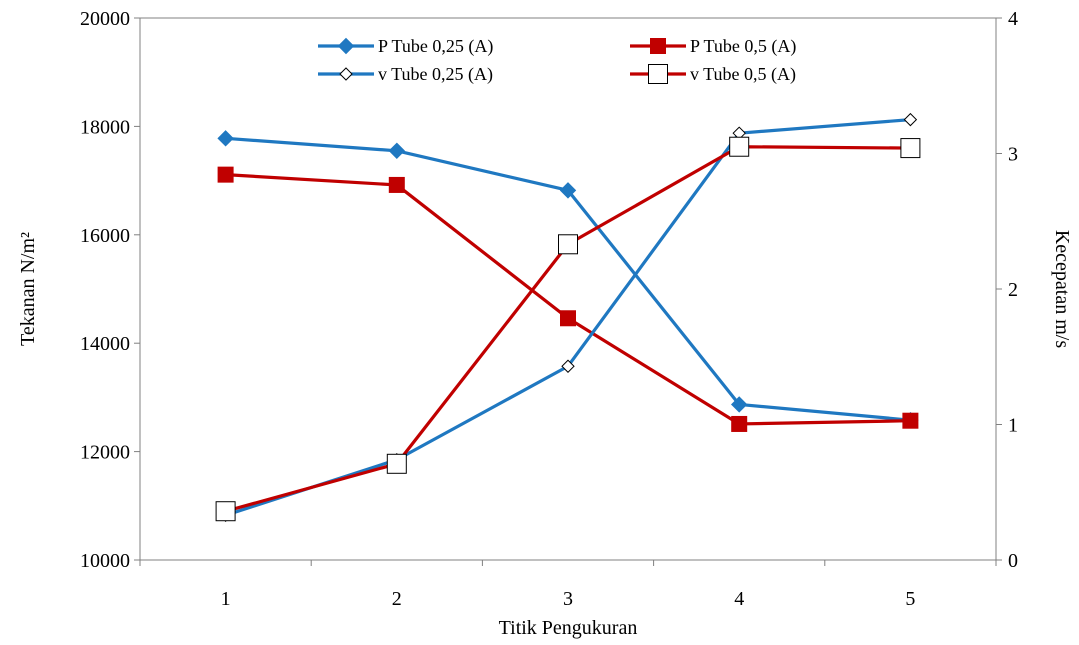  Describe the element at coordinates (1013, 426) in the screenshot. I see `y-right-tick-label: 1` at that location.